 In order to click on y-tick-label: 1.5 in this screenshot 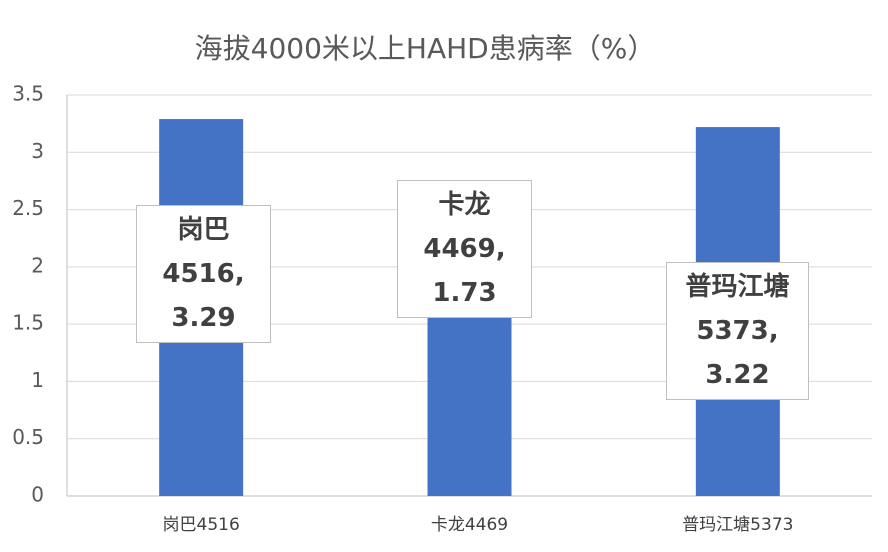, I will do `click(28, 323)`.